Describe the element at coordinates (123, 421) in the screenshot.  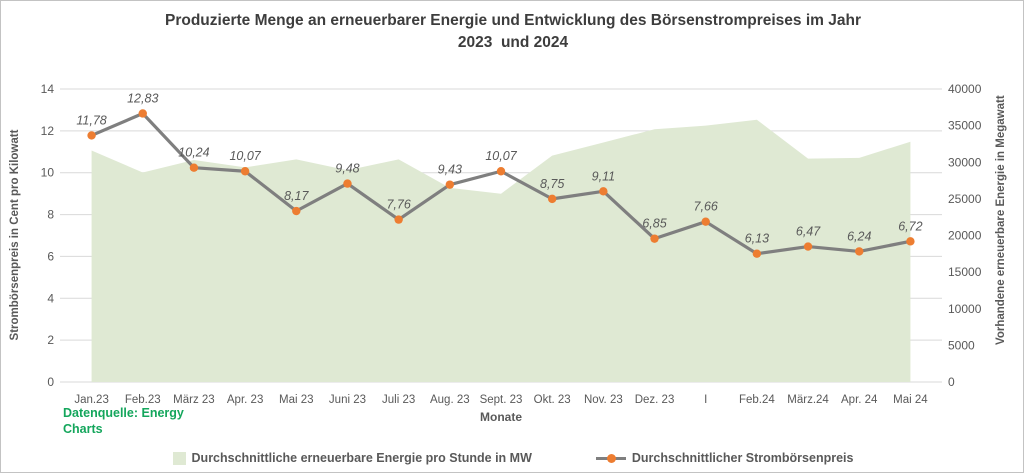
I see `data-source: Datenquelle: Energy Charts` at that location.